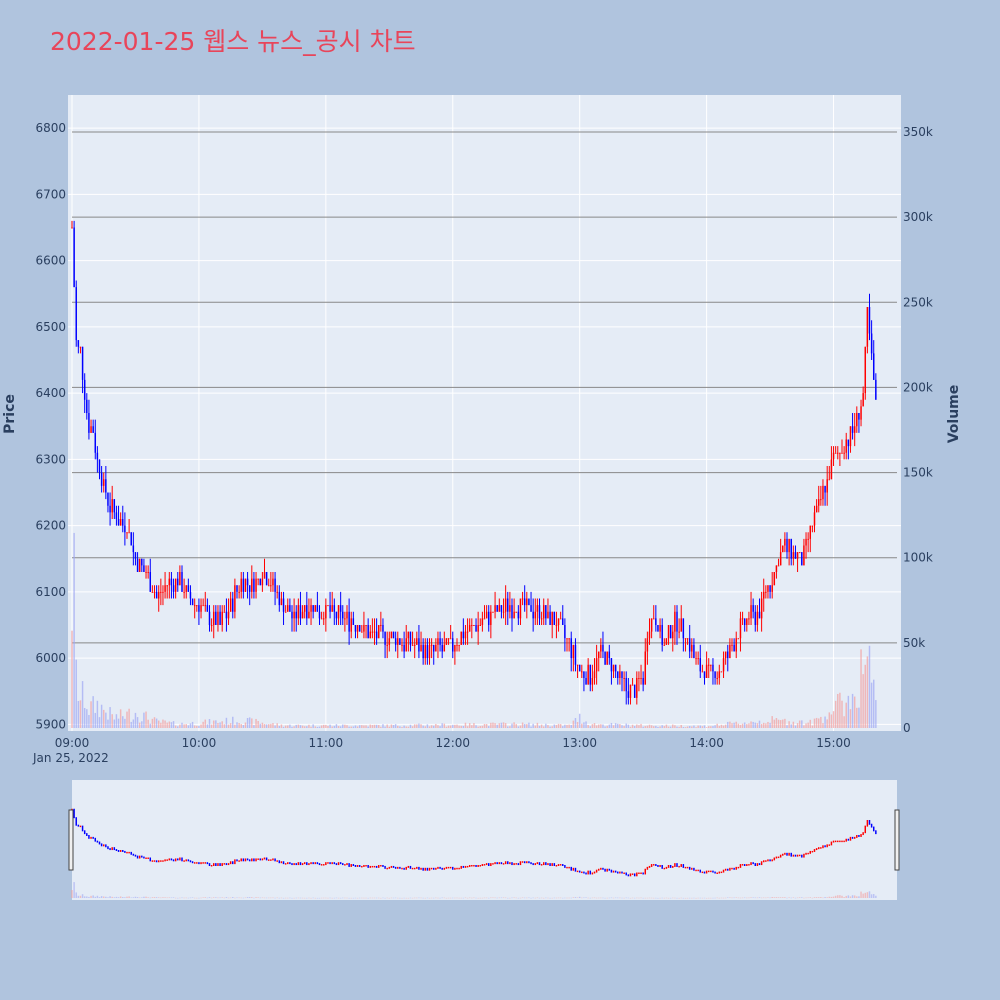 Image resolution: width=1000 pixels, height=1000 pixels. What do you see at coordinates (897, 840) in the screenshot?
I see `range-slider-right-handle` at bounding box center [897, 840].